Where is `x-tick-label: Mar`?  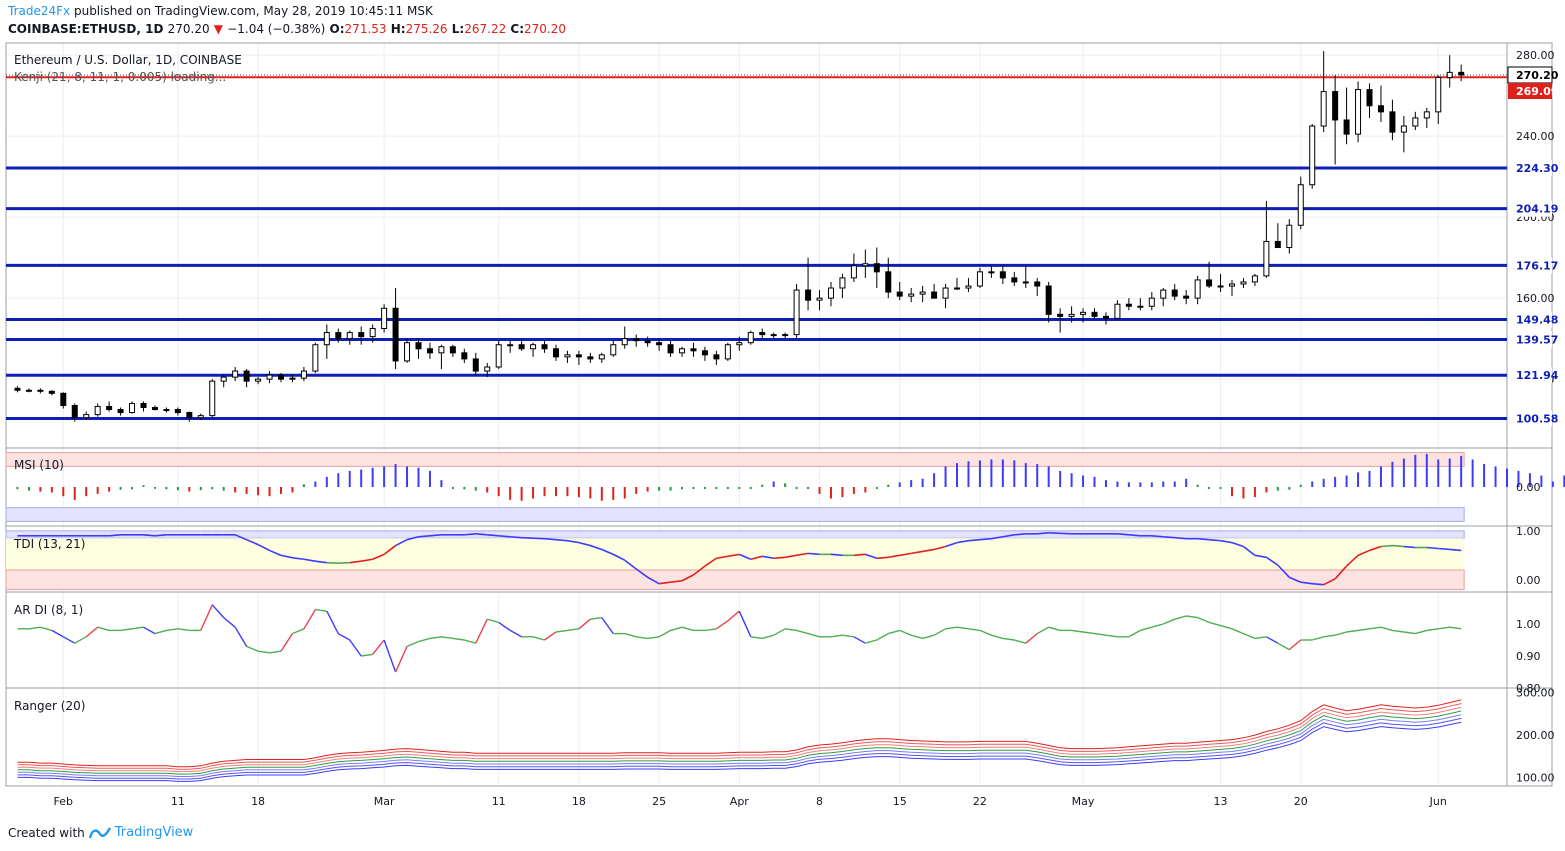 x-tick-label: Mar is located at coordinates (384, 801).